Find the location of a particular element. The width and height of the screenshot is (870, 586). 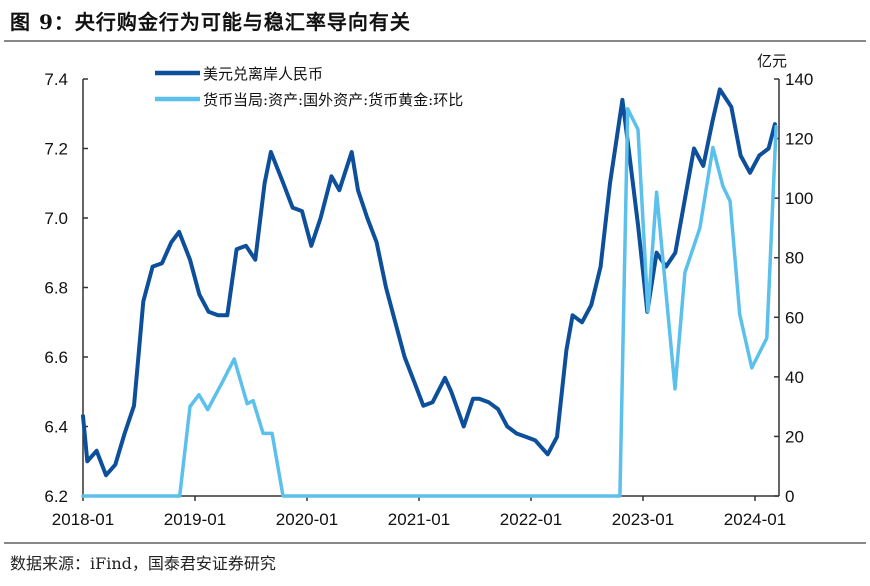

right-tick-label: 60 is located at coordinates (794, 317).